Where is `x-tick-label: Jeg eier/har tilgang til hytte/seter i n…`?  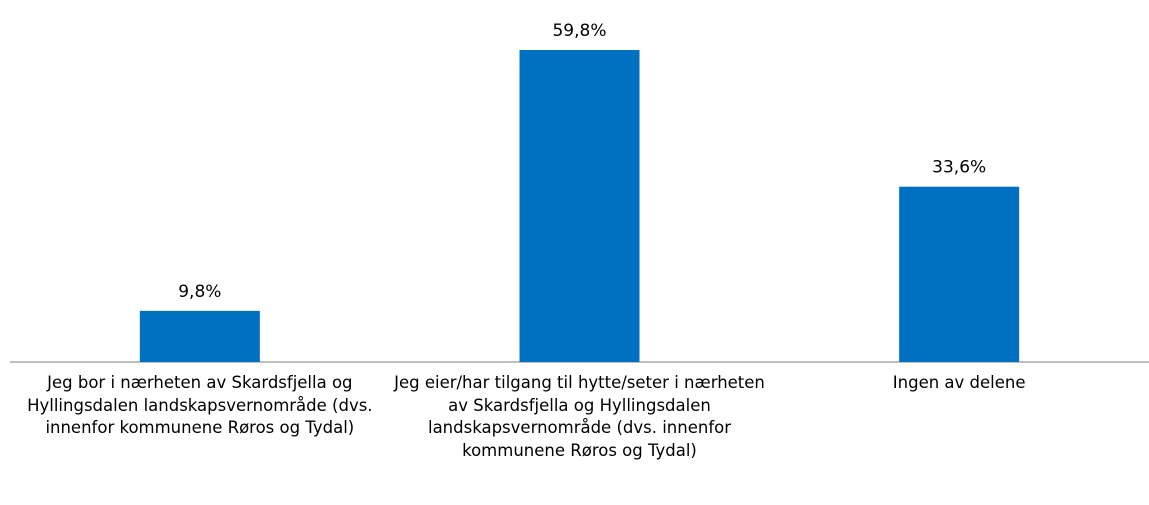
x-tick-label: Jeg eier/har tilgang til hytte/seter i n… is located at coordinates (579, 416).